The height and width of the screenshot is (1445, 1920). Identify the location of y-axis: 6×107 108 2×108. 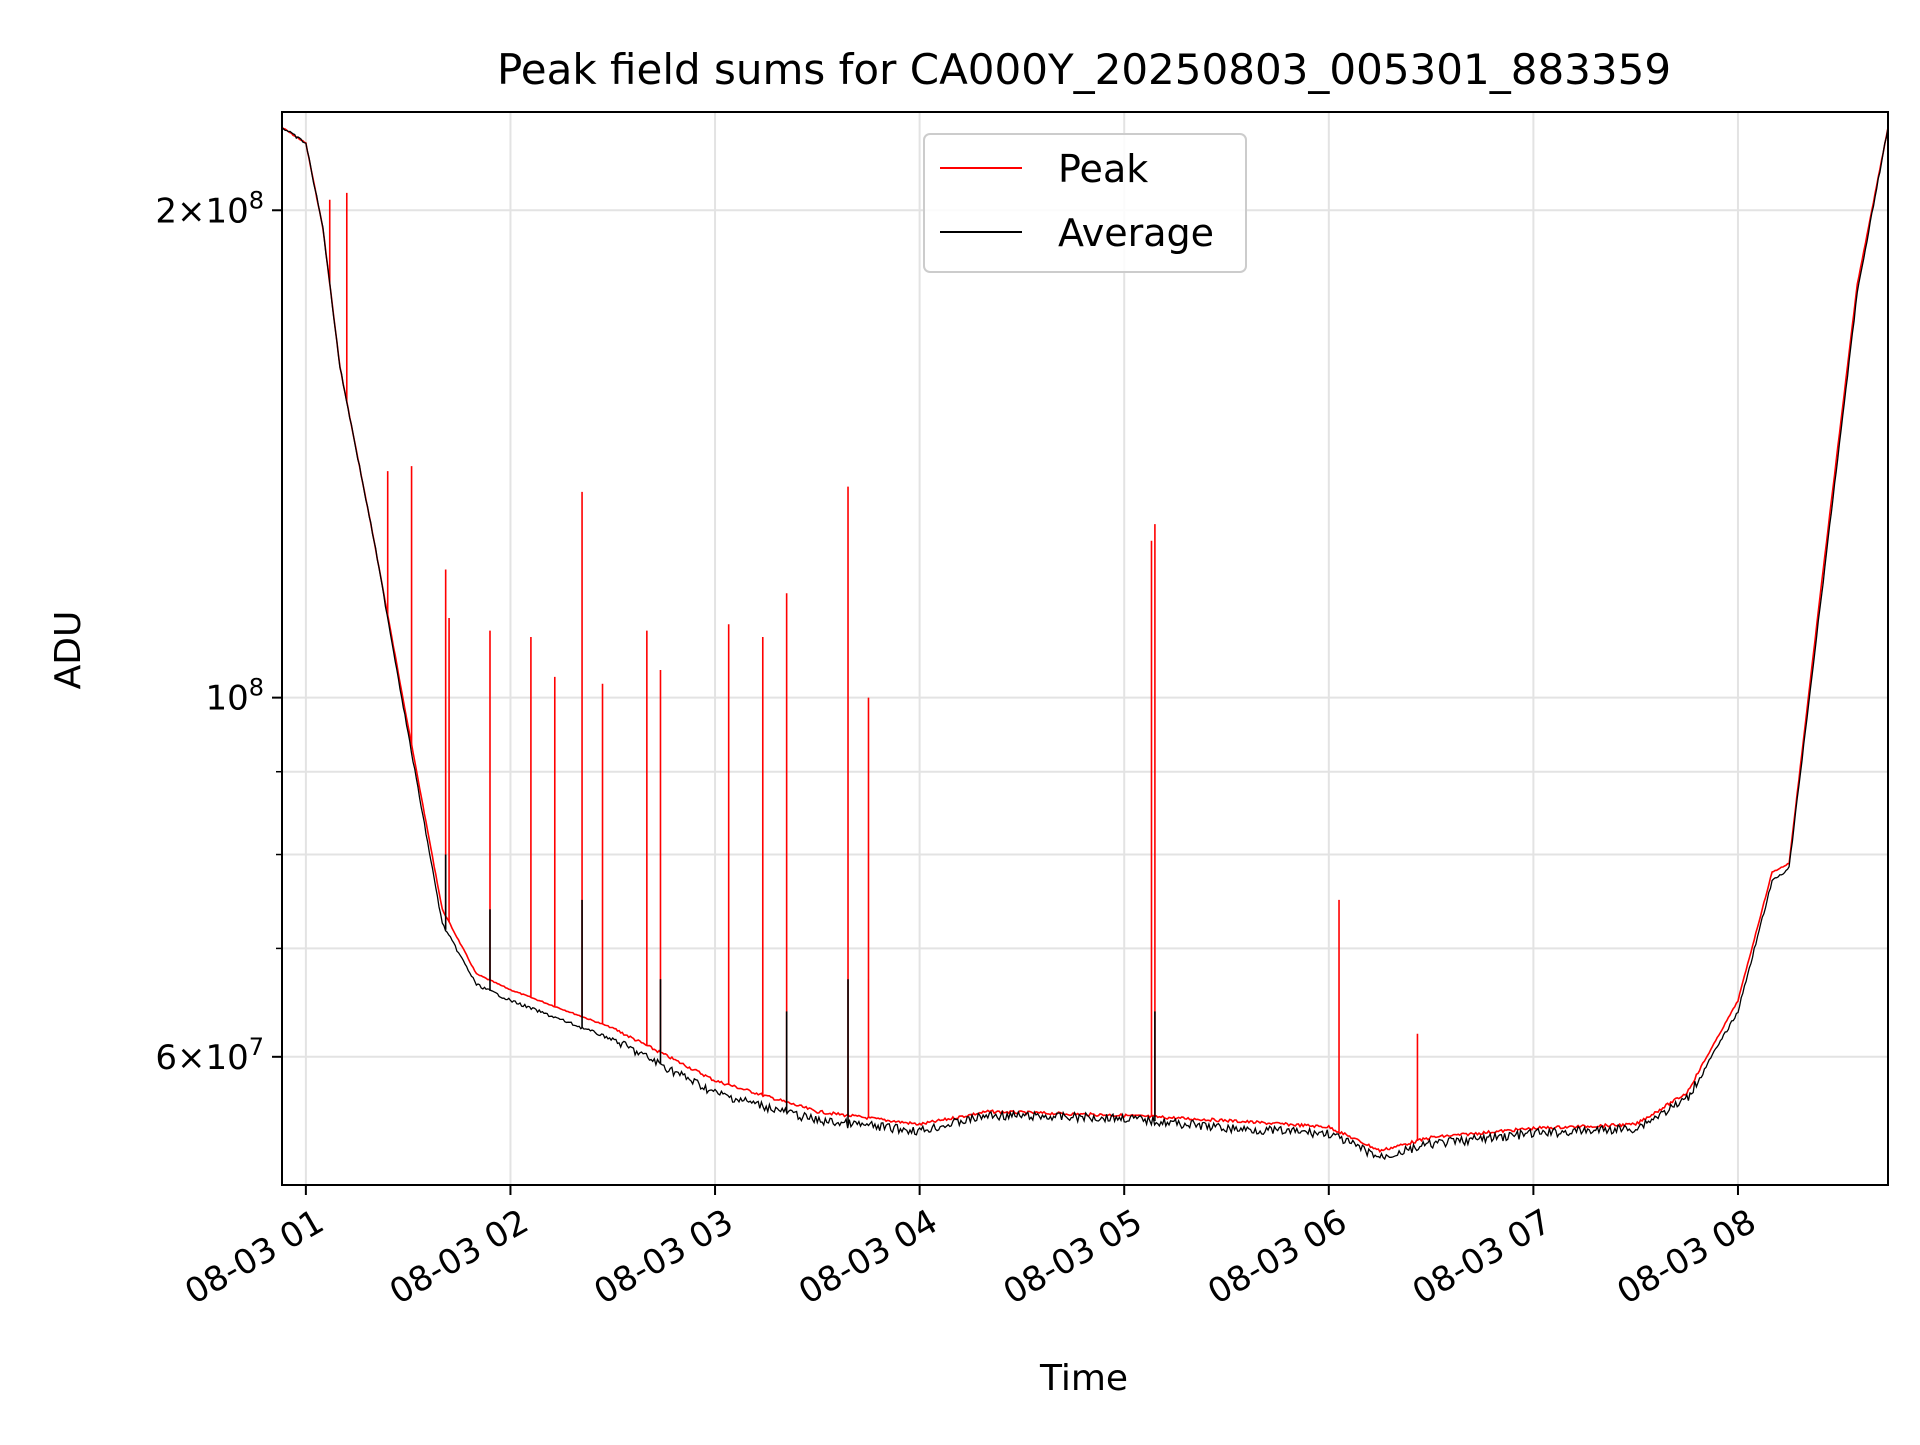
(218, 632).